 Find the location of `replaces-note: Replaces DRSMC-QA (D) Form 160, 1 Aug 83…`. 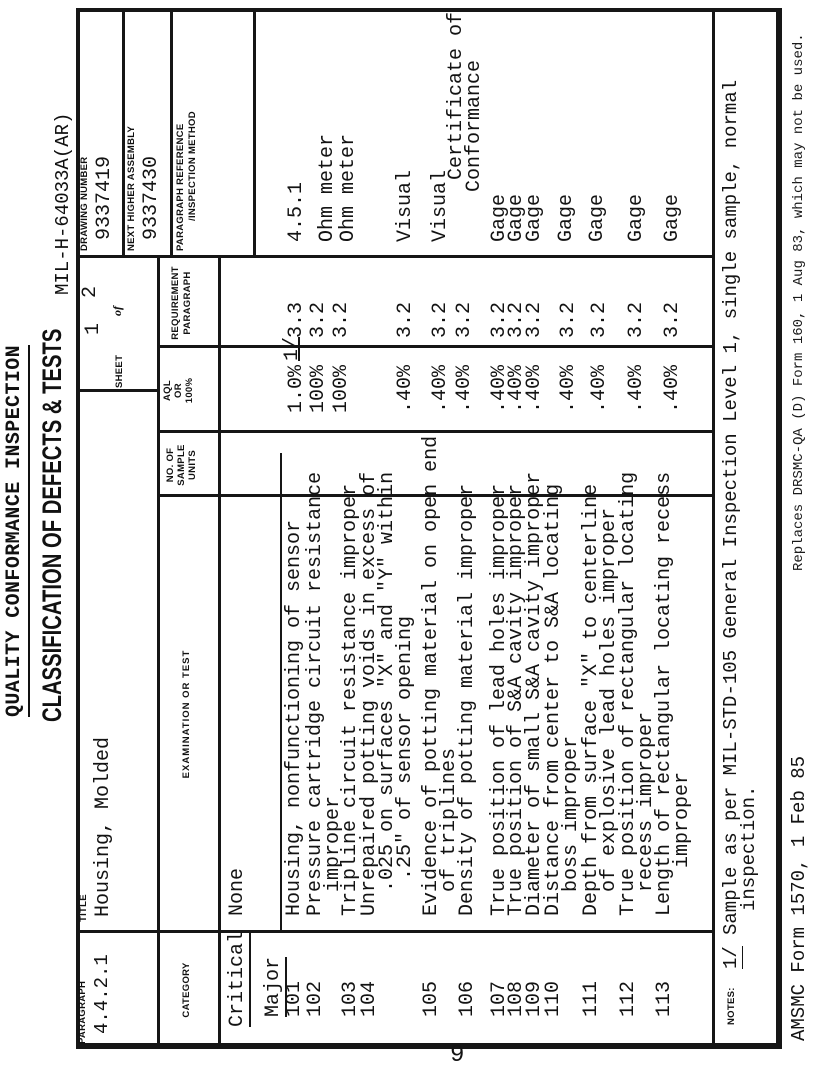

replaces-note: Replaces DRSMC-QA (D) Form 160, 1 Aug 83… is located at coordinates (799, 302).